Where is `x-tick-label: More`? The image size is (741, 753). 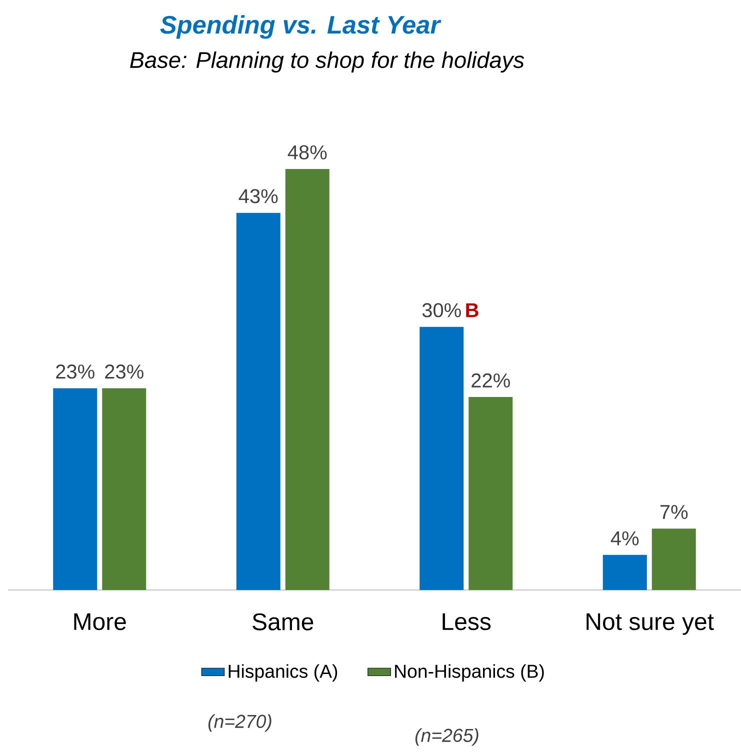
x-tick-label: More is located at coordinates (100, 621).